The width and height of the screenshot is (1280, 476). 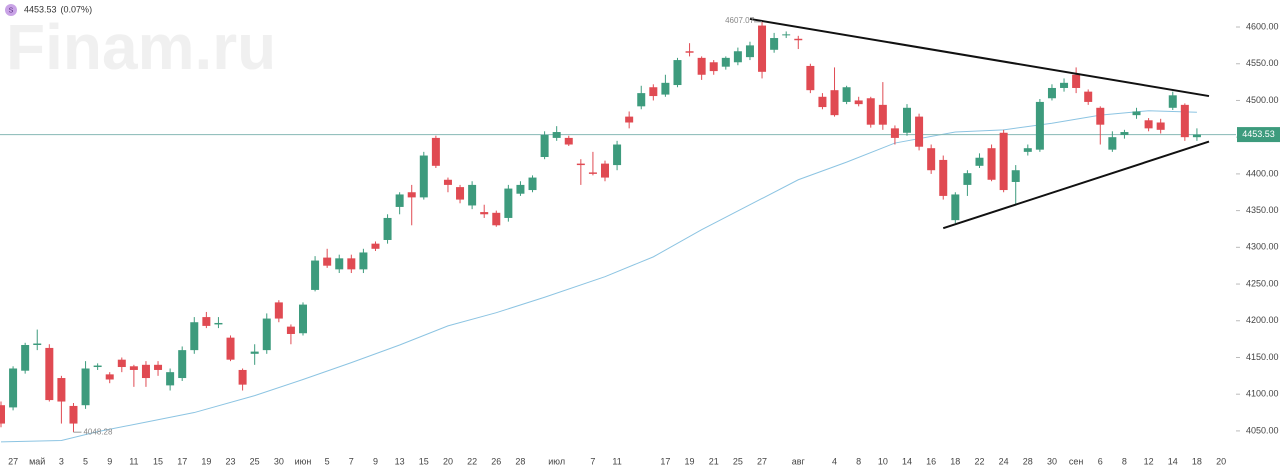 I want to click on x-tick-label: 3, so click(x=61, y=461).